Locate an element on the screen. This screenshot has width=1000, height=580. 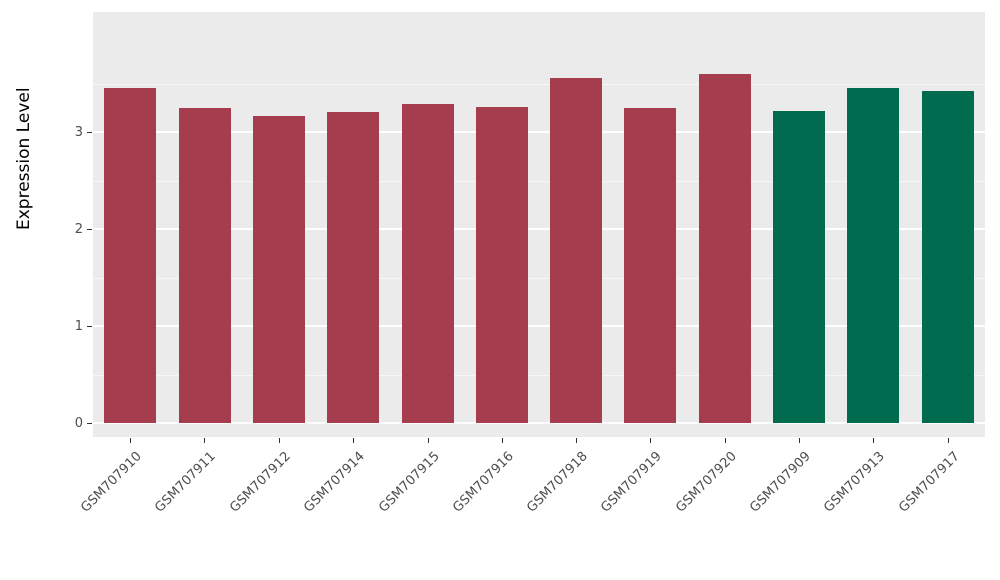
bar-GSM707917 is located at coordinates (948, 257).